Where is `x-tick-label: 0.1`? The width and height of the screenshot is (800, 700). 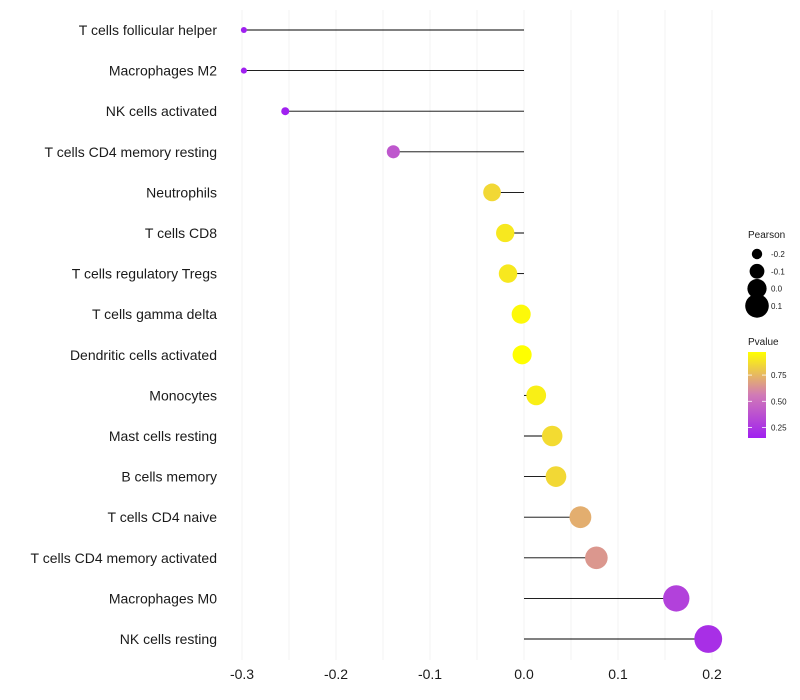
x-tick-label: 0.1 is located at coordinates (618, 674).